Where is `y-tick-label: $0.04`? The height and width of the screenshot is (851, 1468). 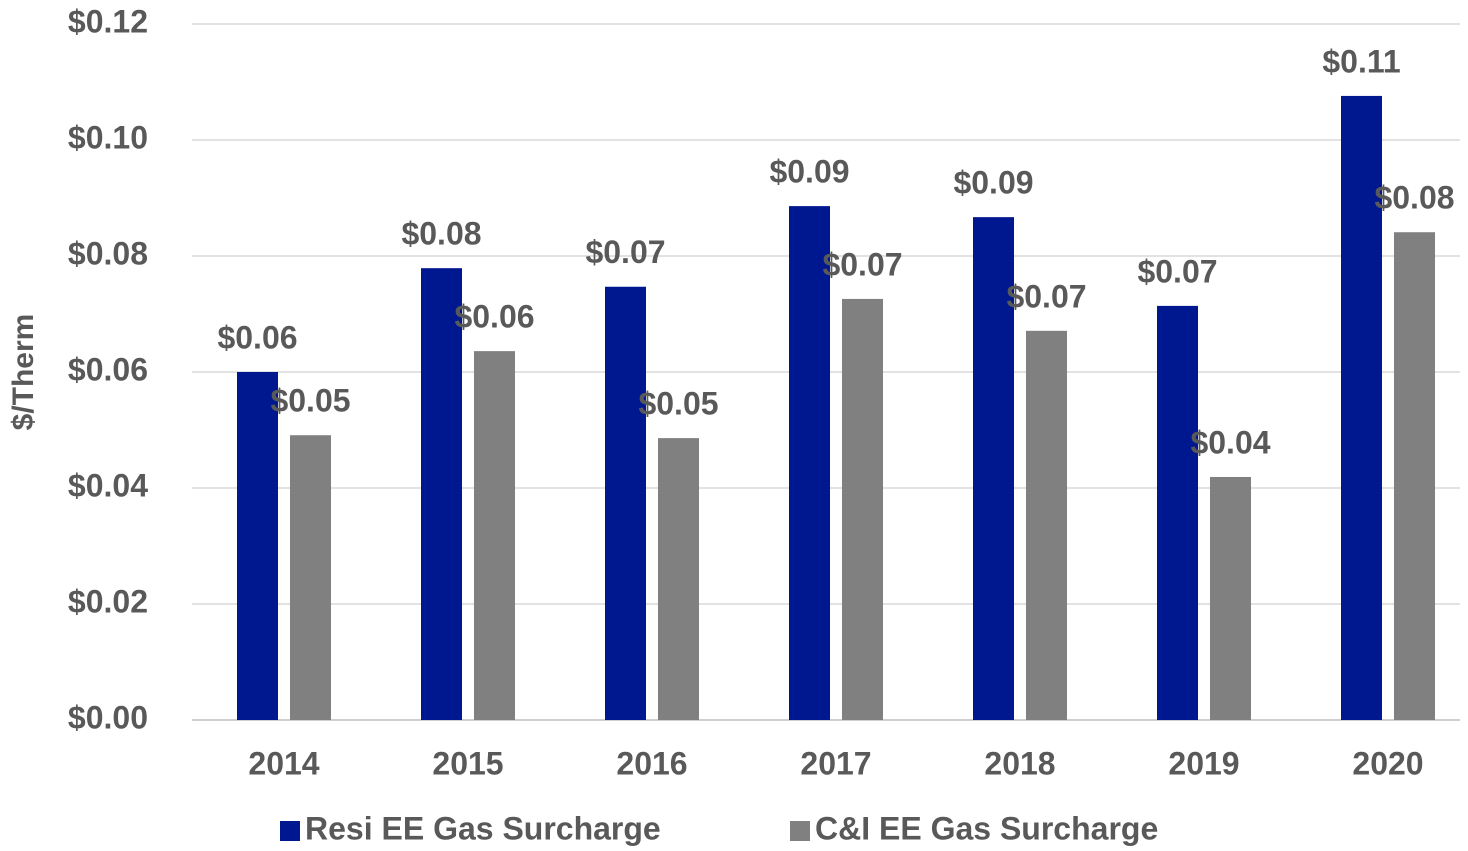 y-tick-label: $0.04 is located at coordinates (108, 485).